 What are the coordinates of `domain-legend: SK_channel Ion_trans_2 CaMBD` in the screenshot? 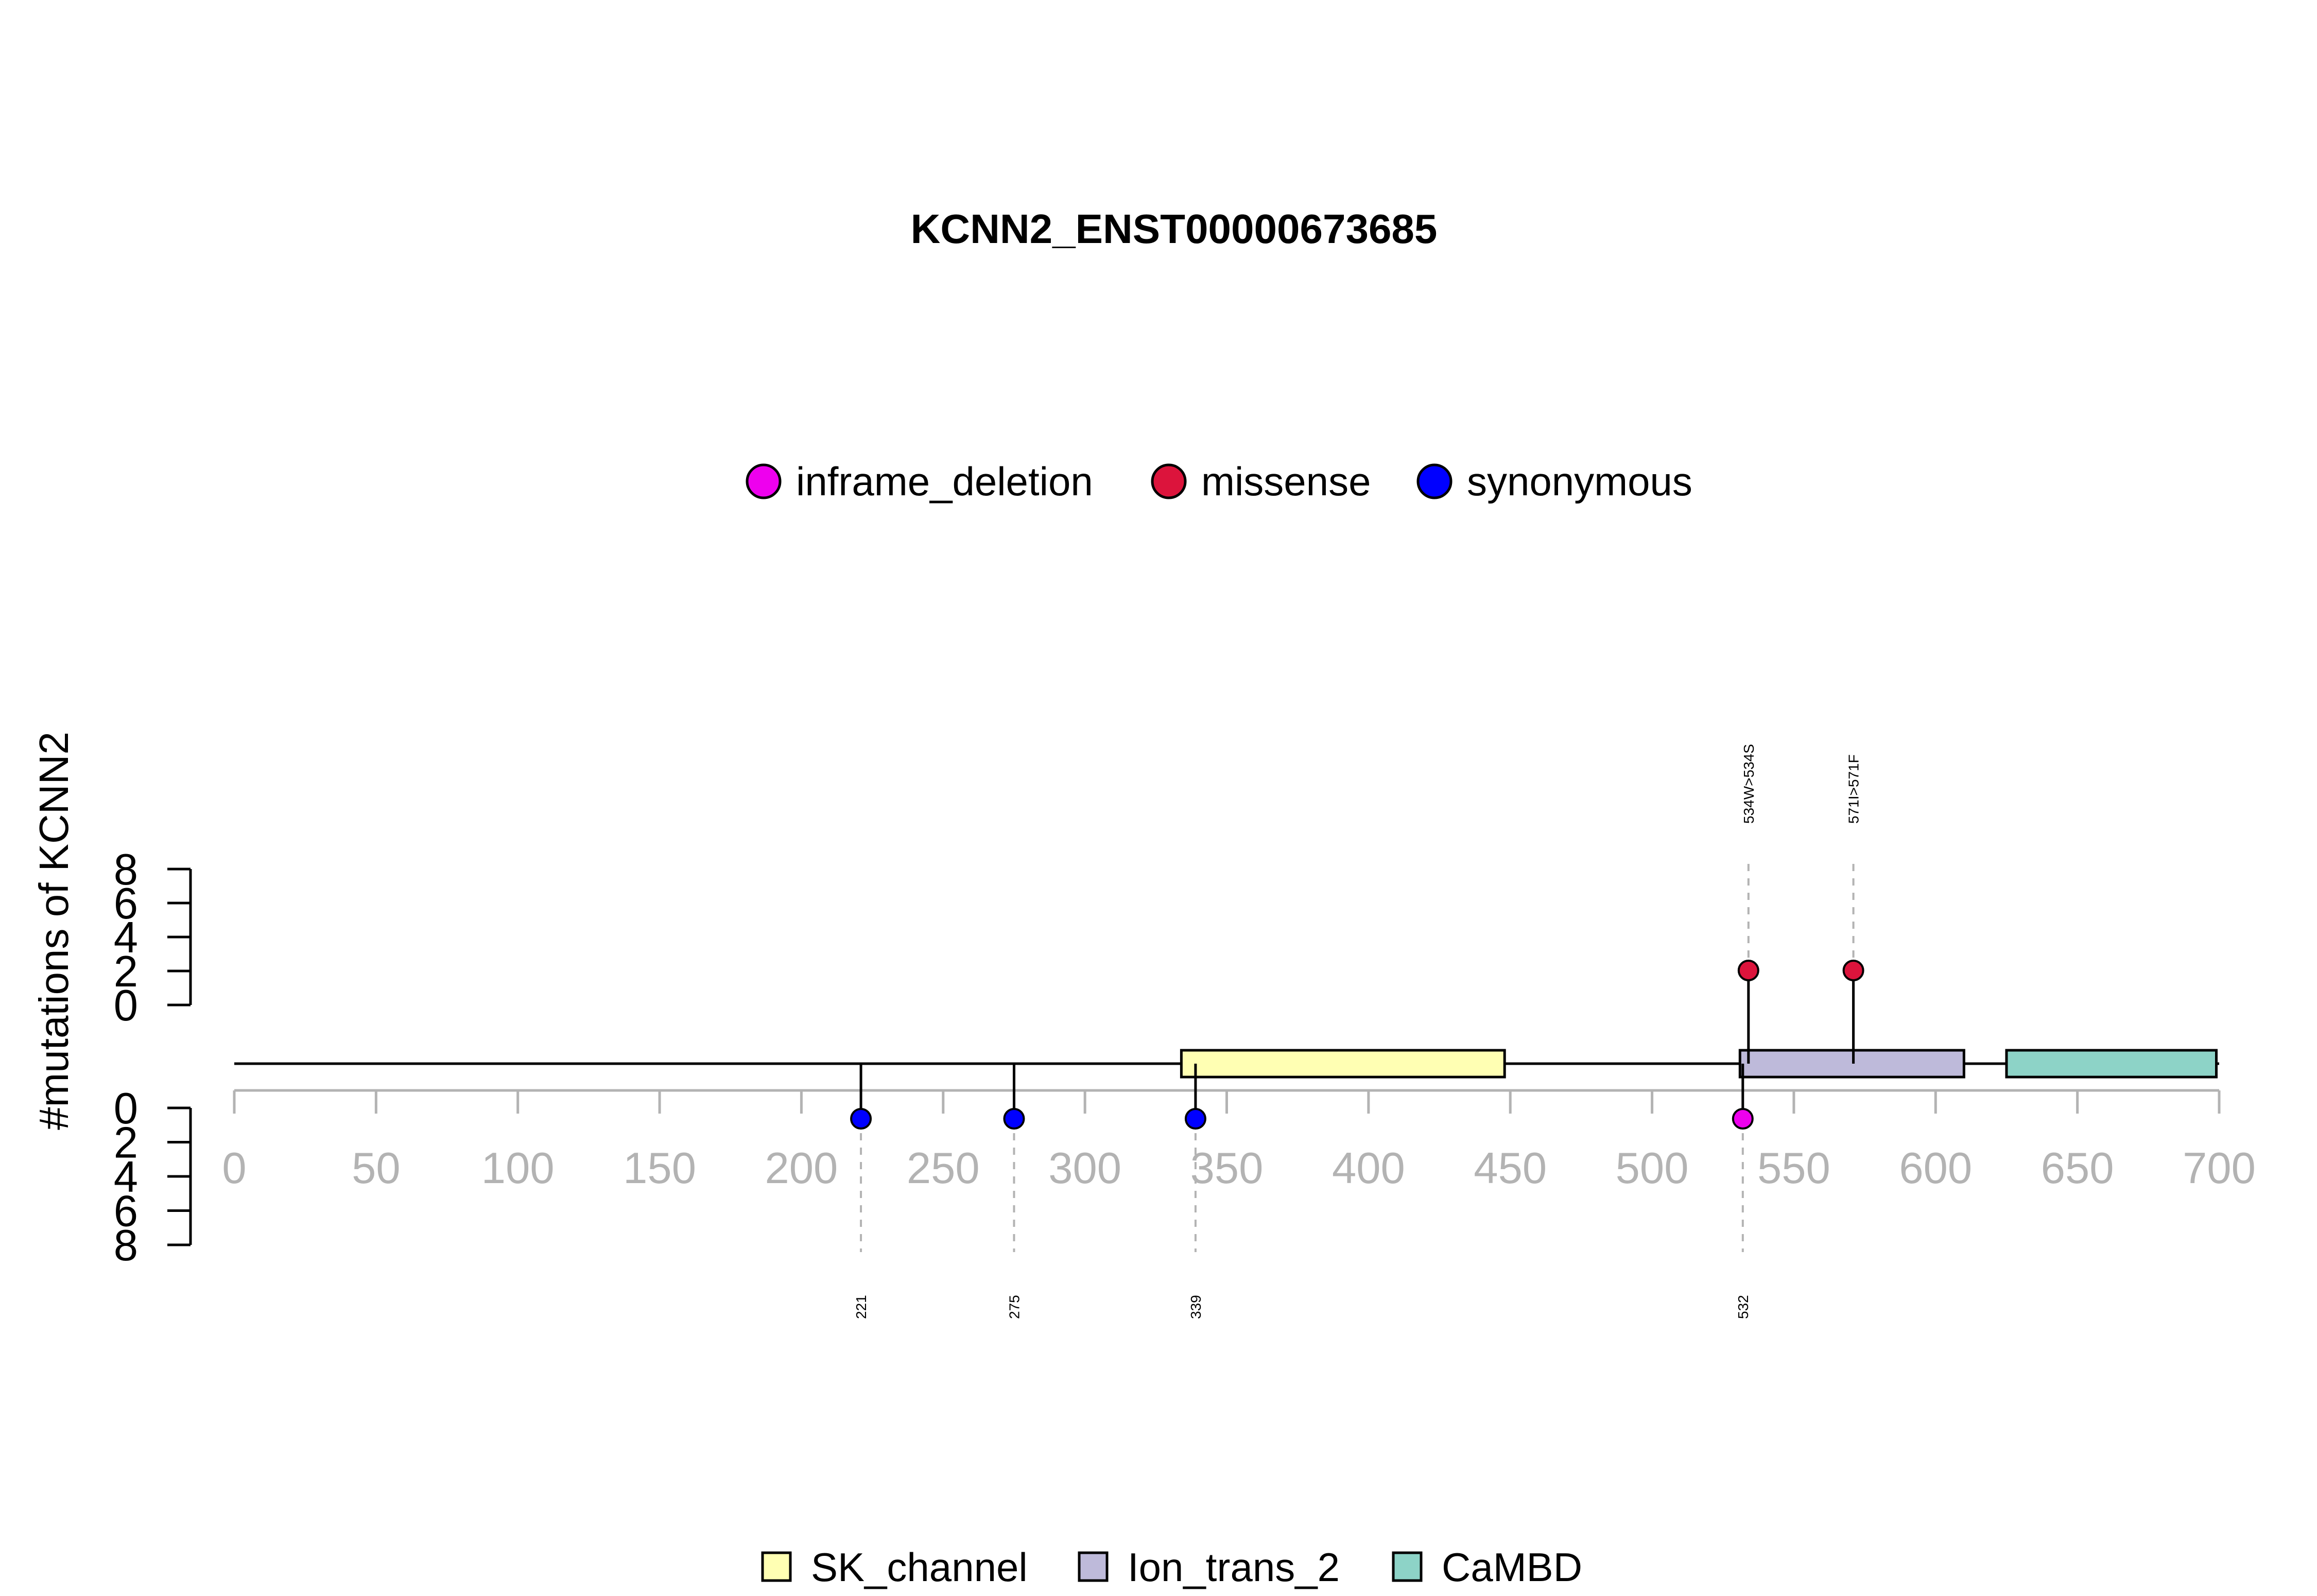 It's located at (1171, 1567).